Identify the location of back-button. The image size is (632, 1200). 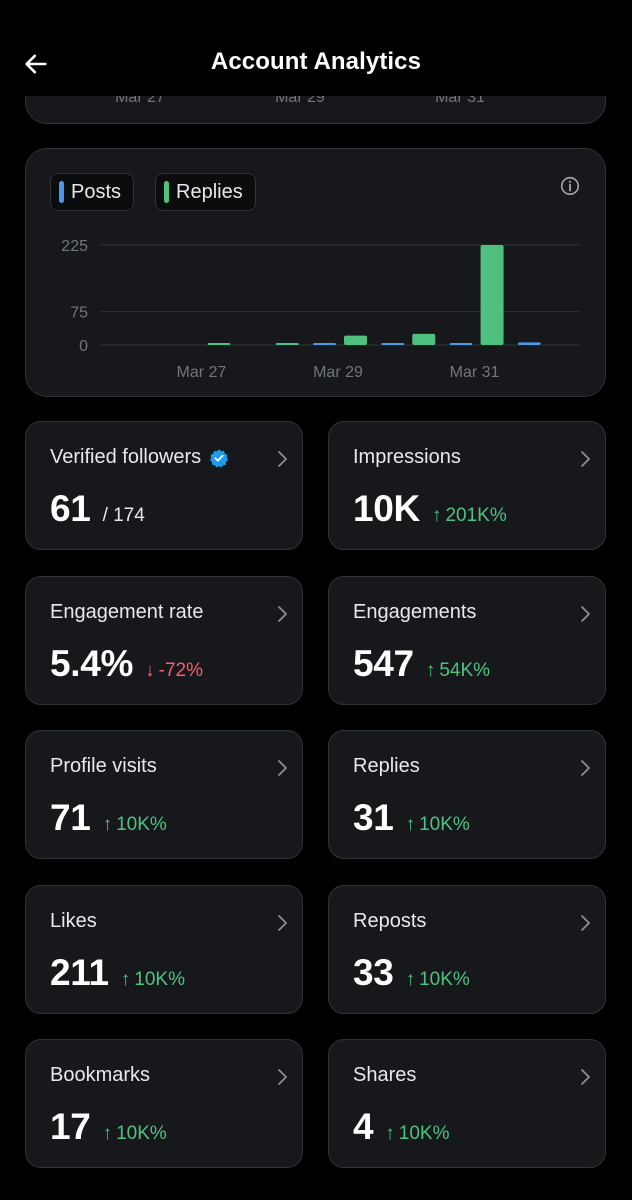
(36, 64).